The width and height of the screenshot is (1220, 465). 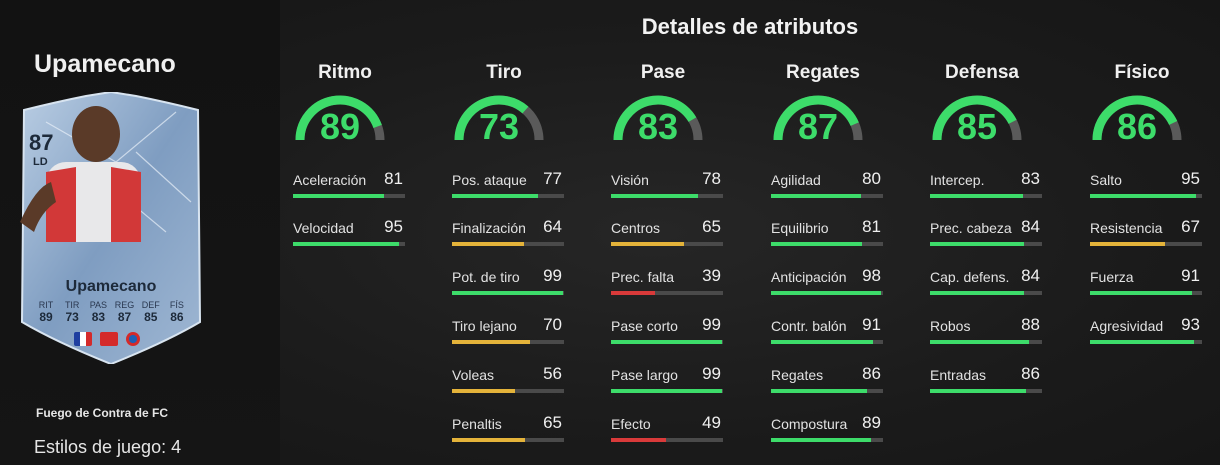 I want to click on card-stat-label: DEF, so click(x=150, y=305).